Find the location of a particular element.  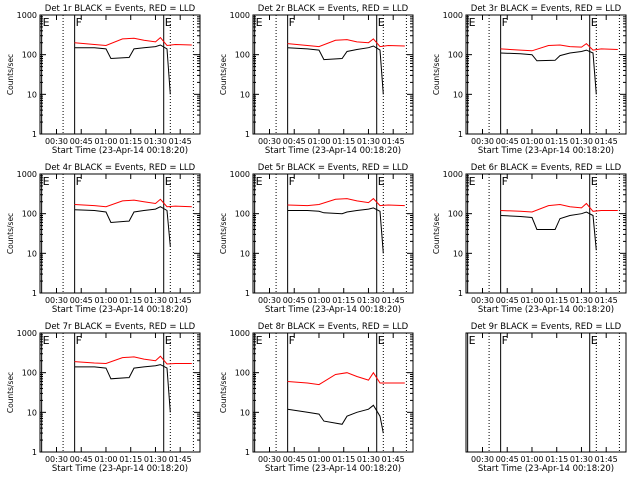

chart-title: Det 2r BLACK = Events, RED = LLD is located at coordinates (333, 9).